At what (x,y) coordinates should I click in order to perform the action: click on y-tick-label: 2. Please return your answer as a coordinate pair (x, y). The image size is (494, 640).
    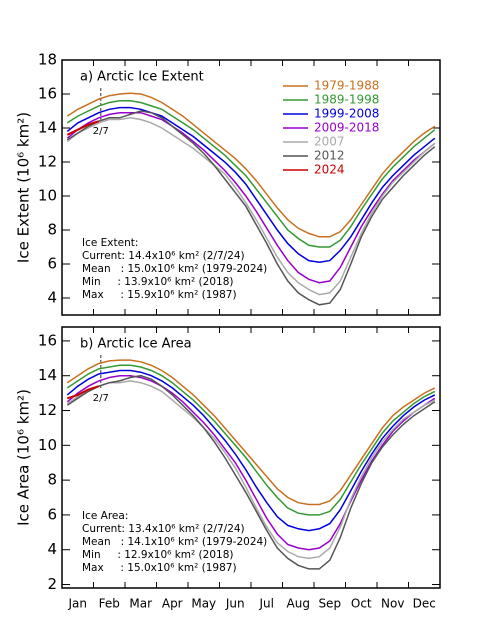
    Looking at the image, I should click on (52, 584).